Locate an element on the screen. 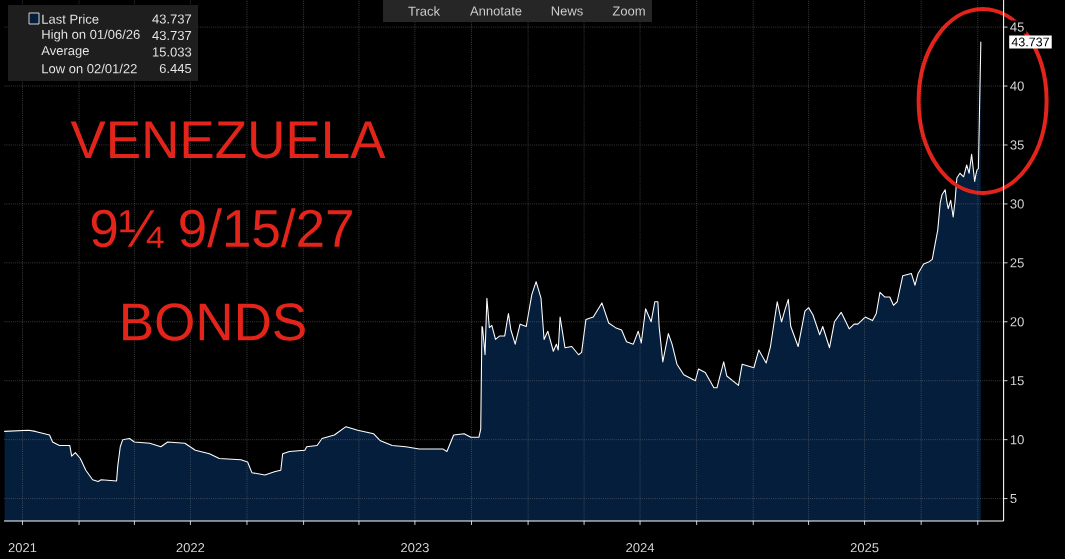  annotation: 9¼ 9/15/27 is located at coordinates (221, 228).